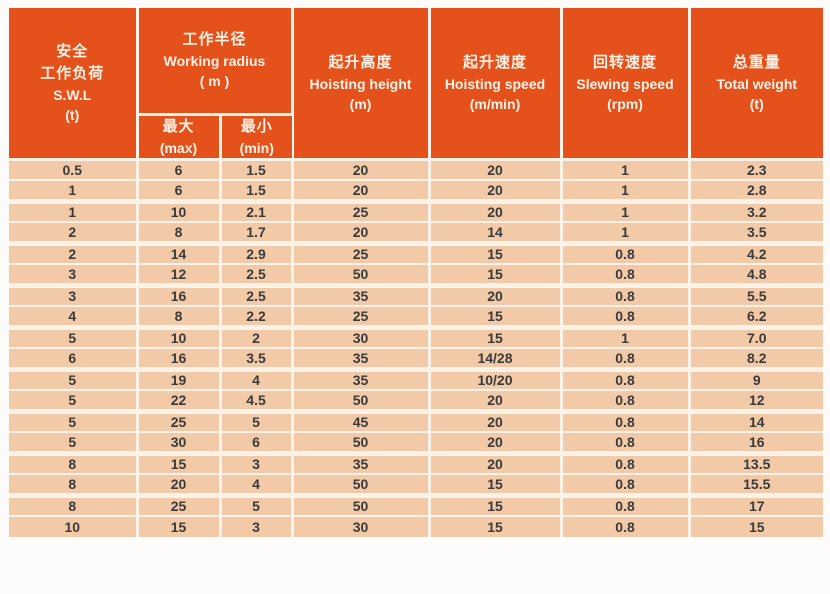  I want to click on table-cell: 15.5, so click(756, 486).